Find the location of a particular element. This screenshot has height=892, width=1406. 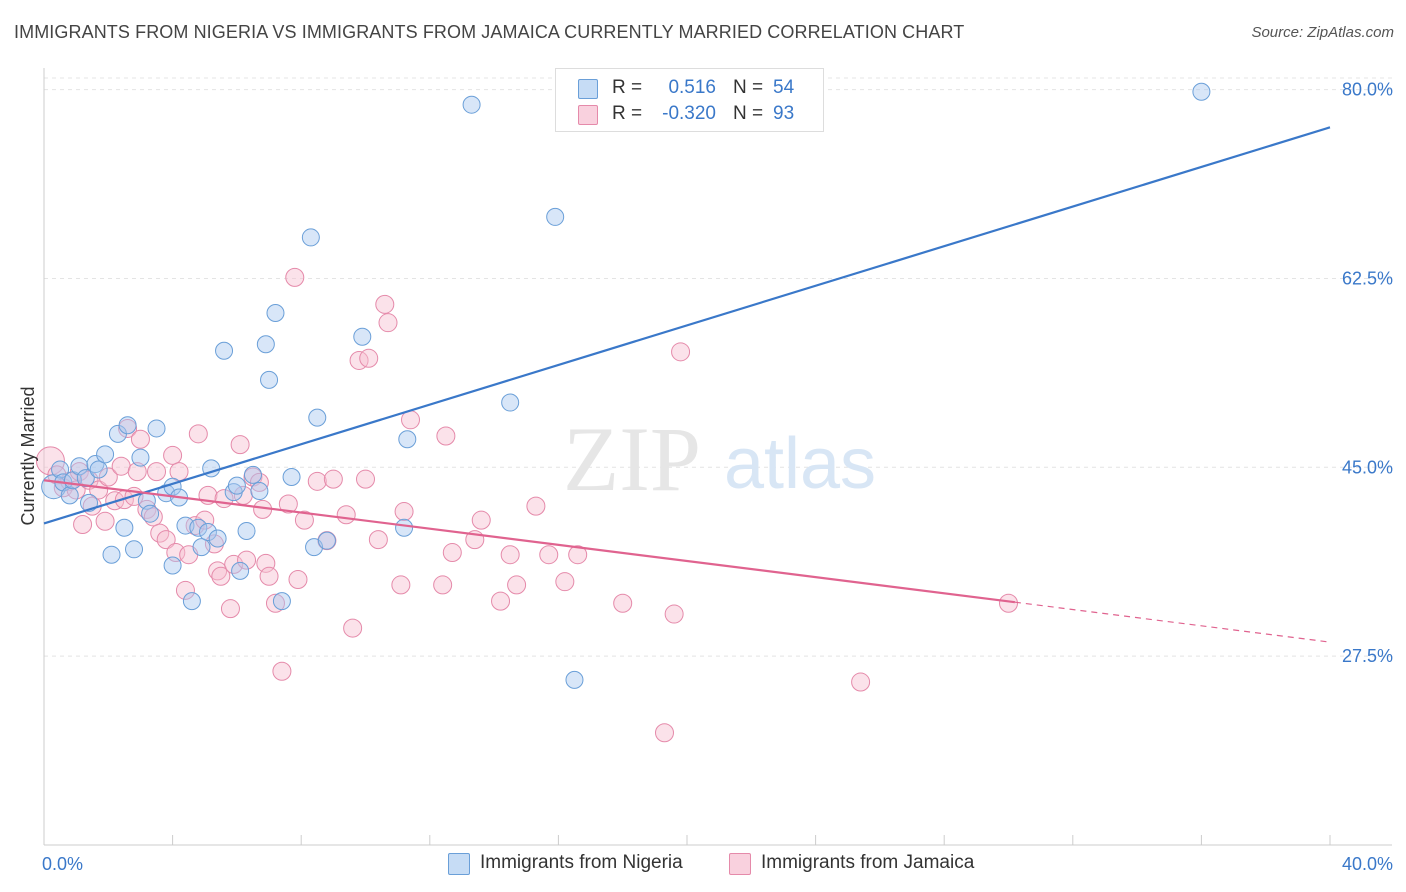

y-tick-label: 45.0% is located at coordinates (1367, 467).